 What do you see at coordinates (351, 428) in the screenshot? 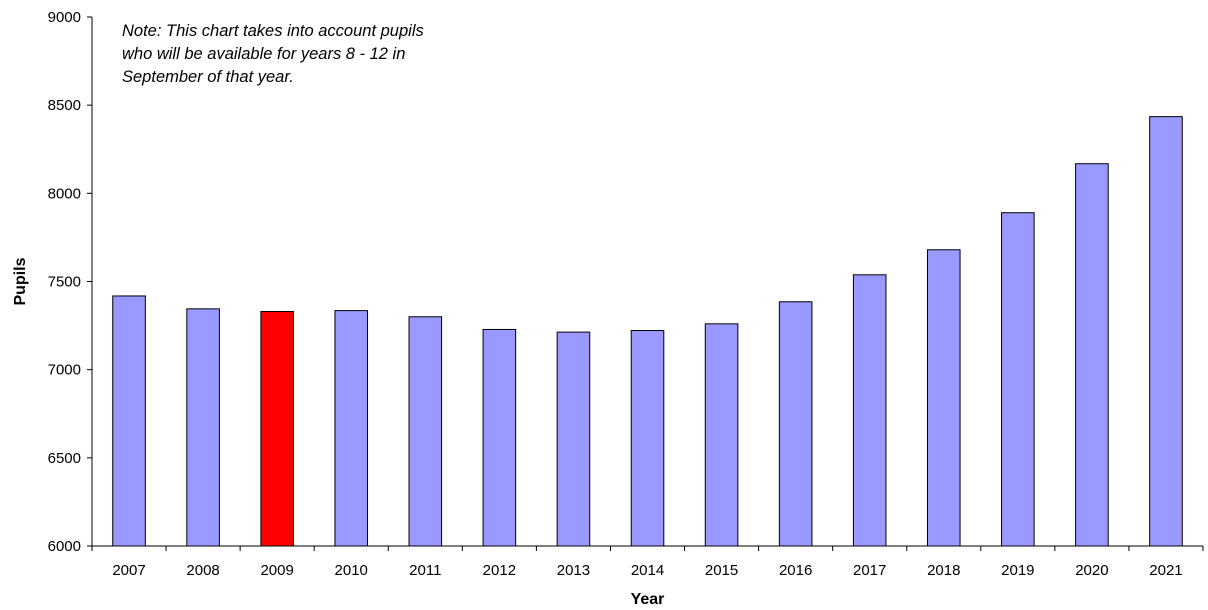
I see `bar-2010` at bounding box center [351, 428].